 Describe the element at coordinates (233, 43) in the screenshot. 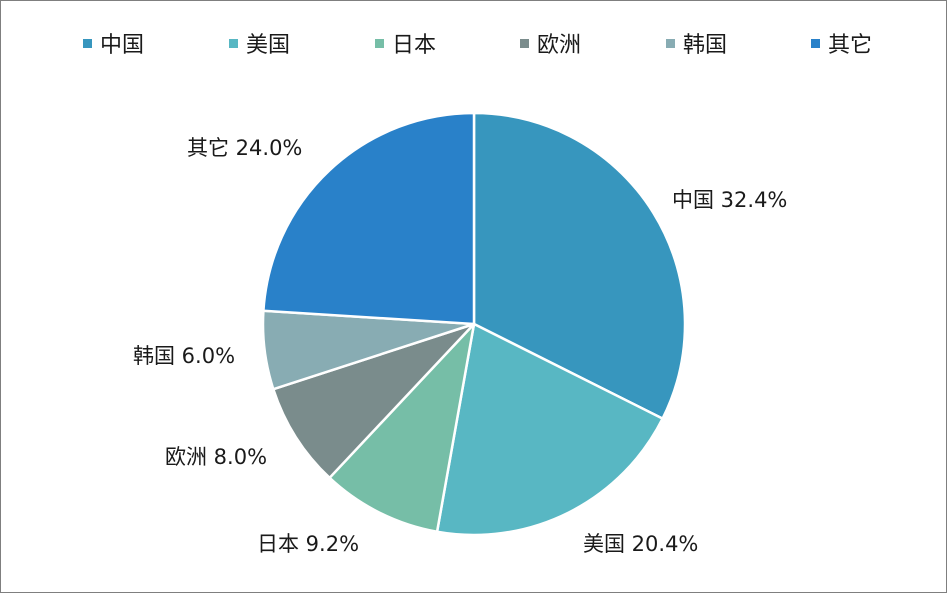

I see `legend-swatch-usa` at that location.